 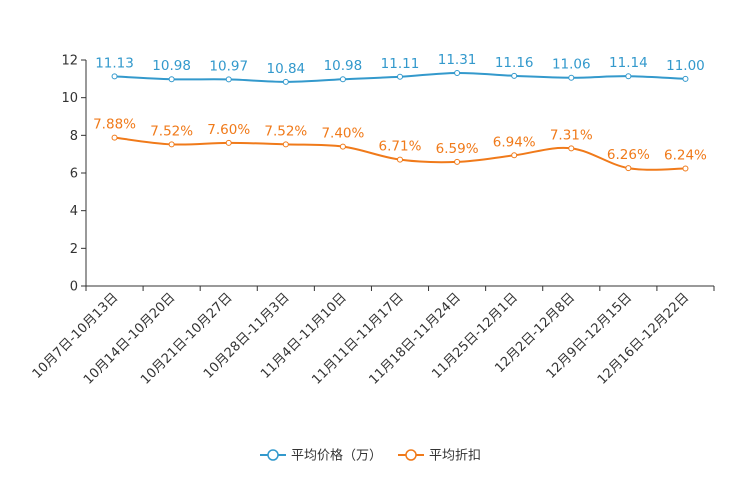 I want to click on y-tick-label: 10, so click(x=69, y=98).